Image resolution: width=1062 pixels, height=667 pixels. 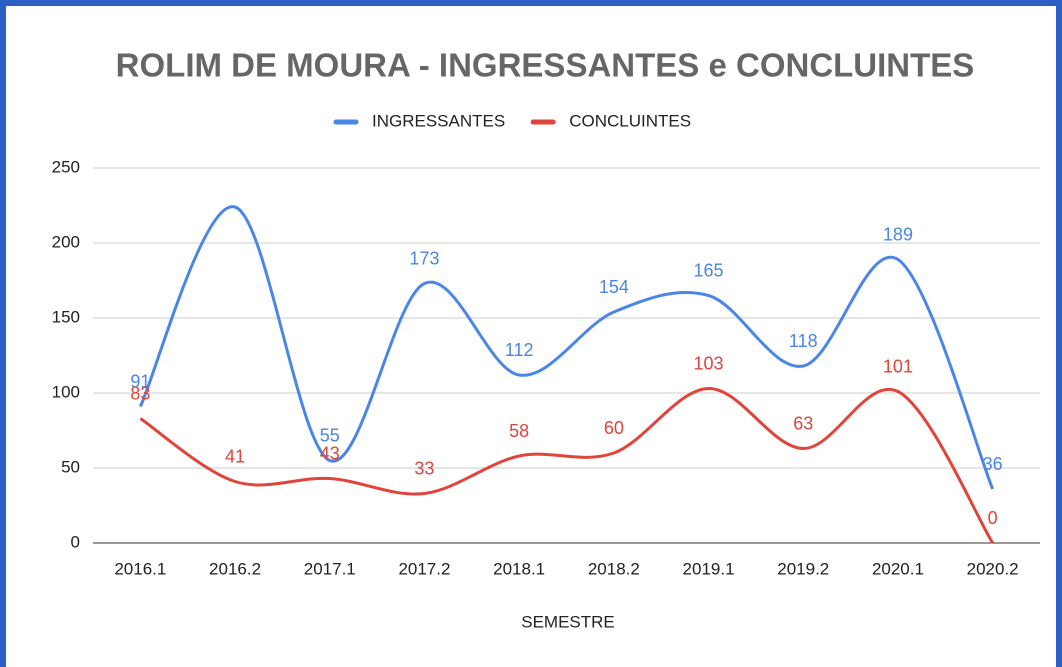 What do you see at coordinates (803, 568) in the screenshot?
I see `x-tick-label: 2019.2` at bounding box center [803, 568].